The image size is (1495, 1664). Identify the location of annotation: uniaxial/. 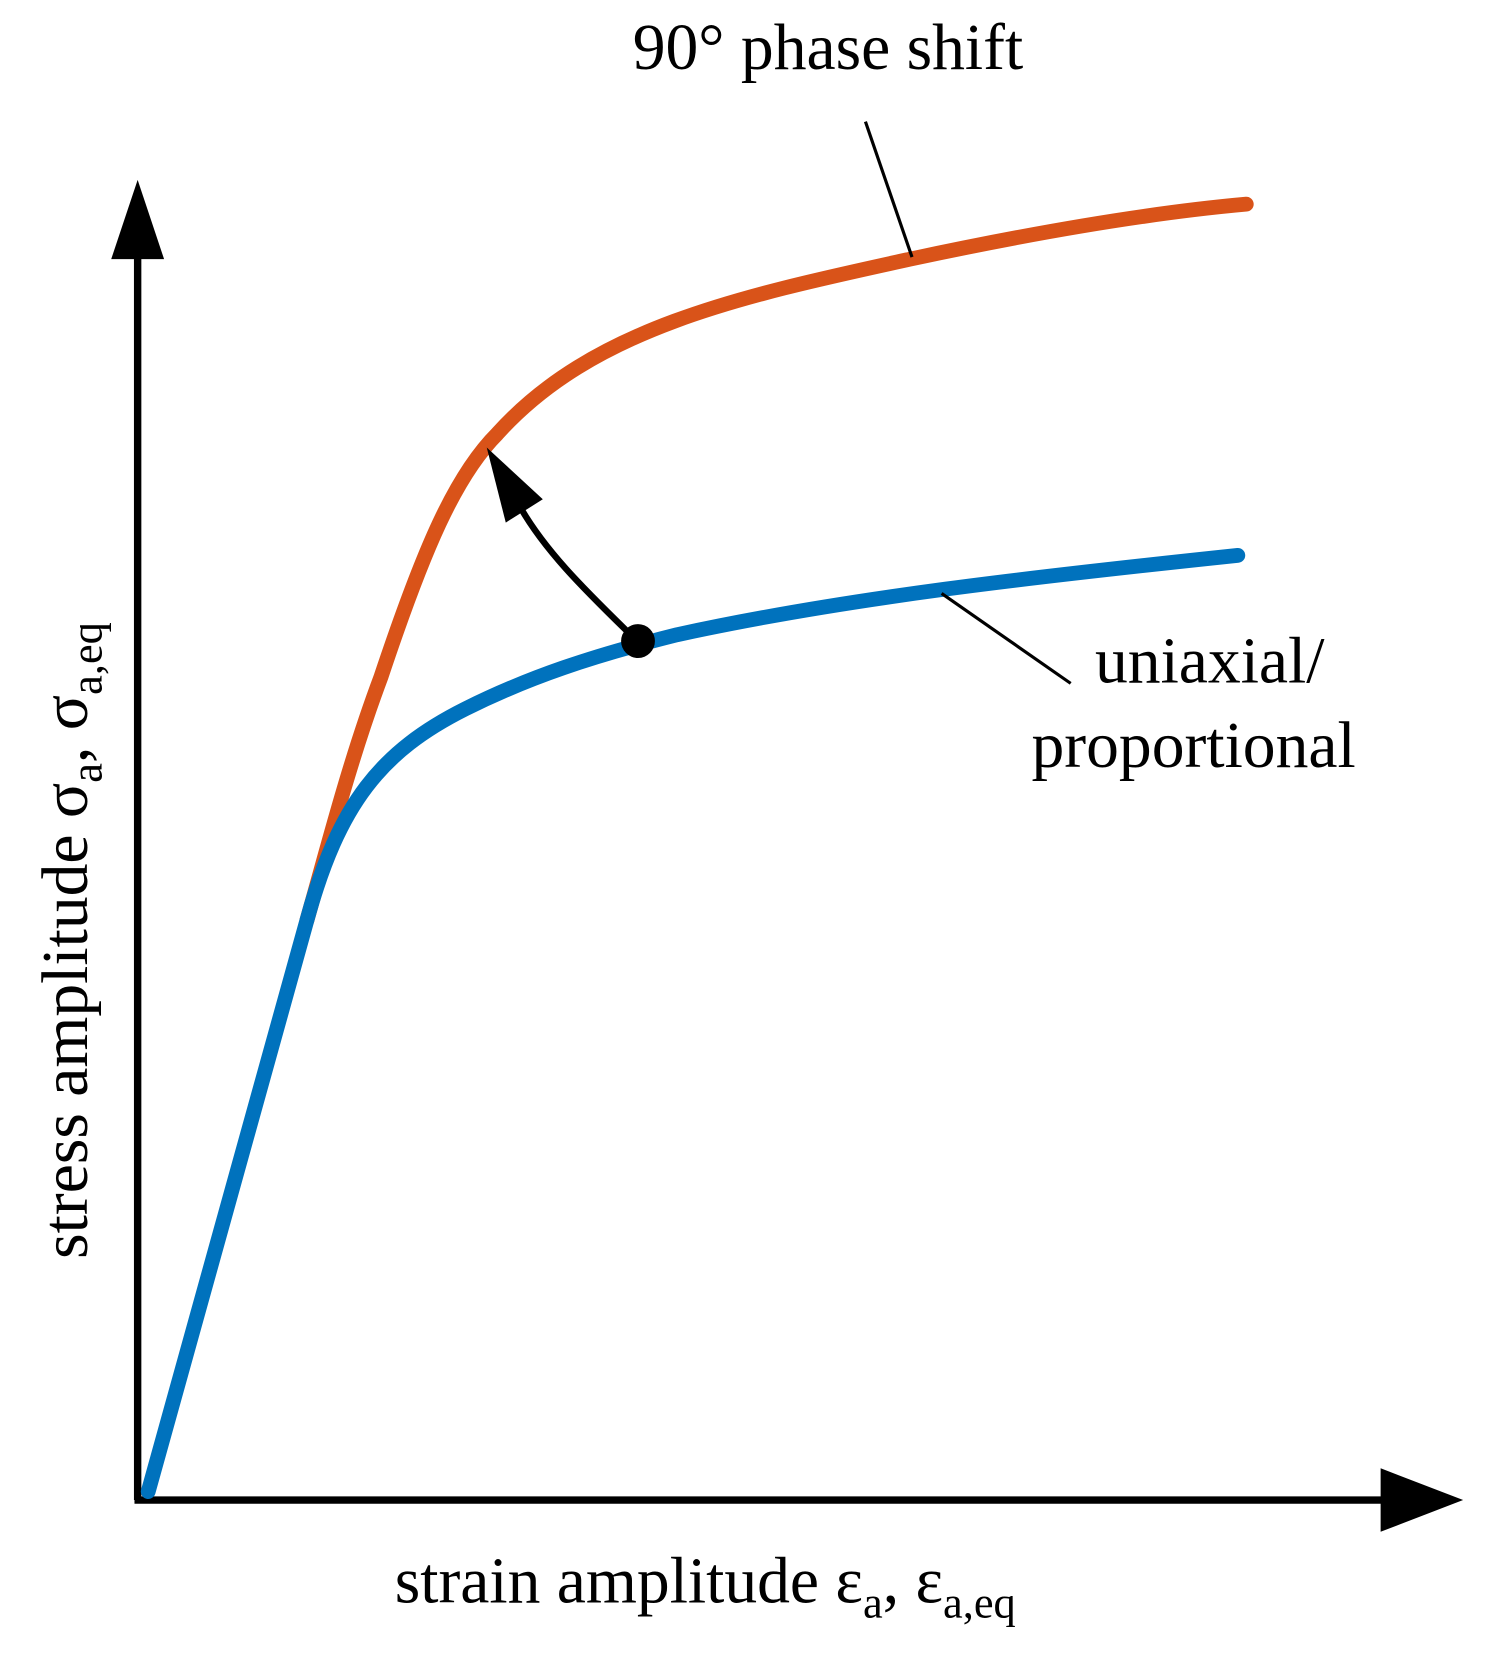
(1210, 661).